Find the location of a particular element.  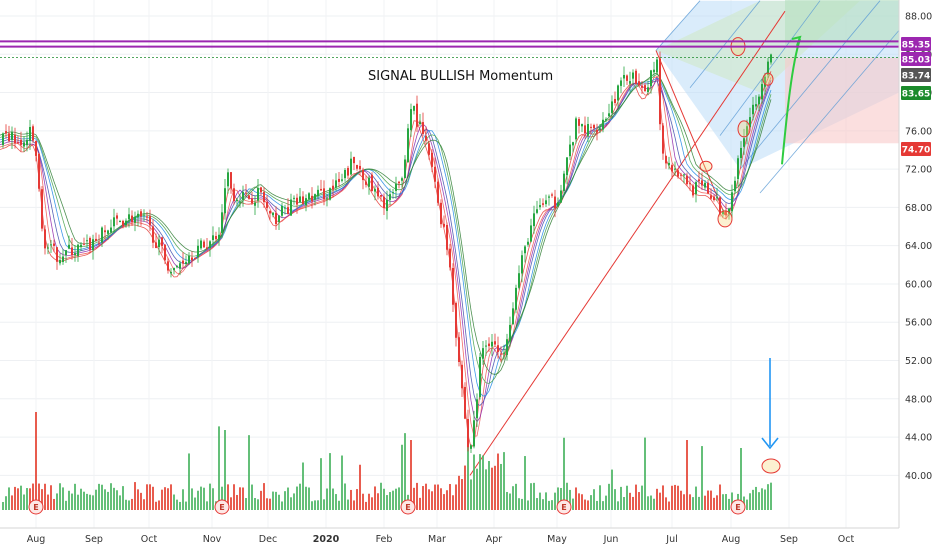

price-badge-label: 85.03 is located at coordinates (916, 61).